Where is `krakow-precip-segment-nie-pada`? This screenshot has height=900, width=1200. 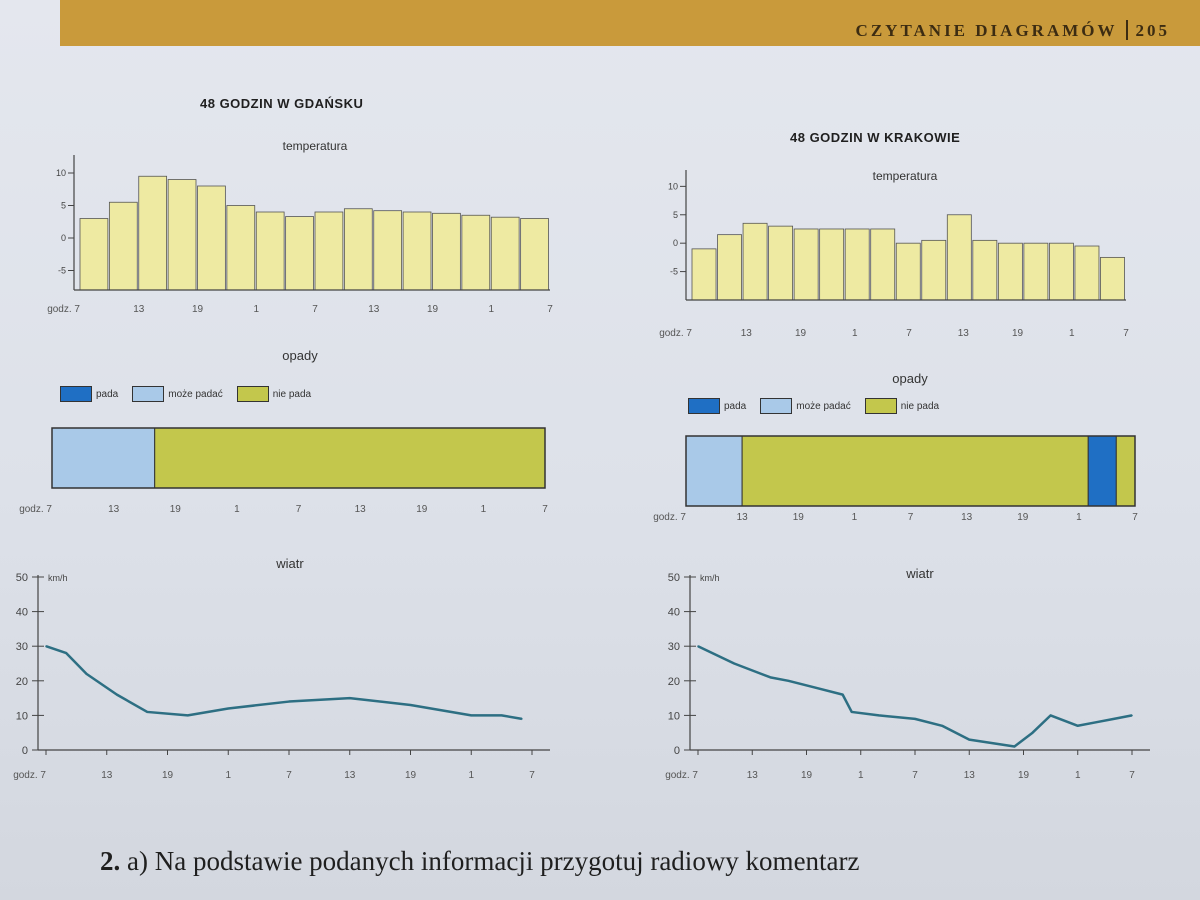
krakow-precip-segment-nie-pada is located at coordinates (915, 471).